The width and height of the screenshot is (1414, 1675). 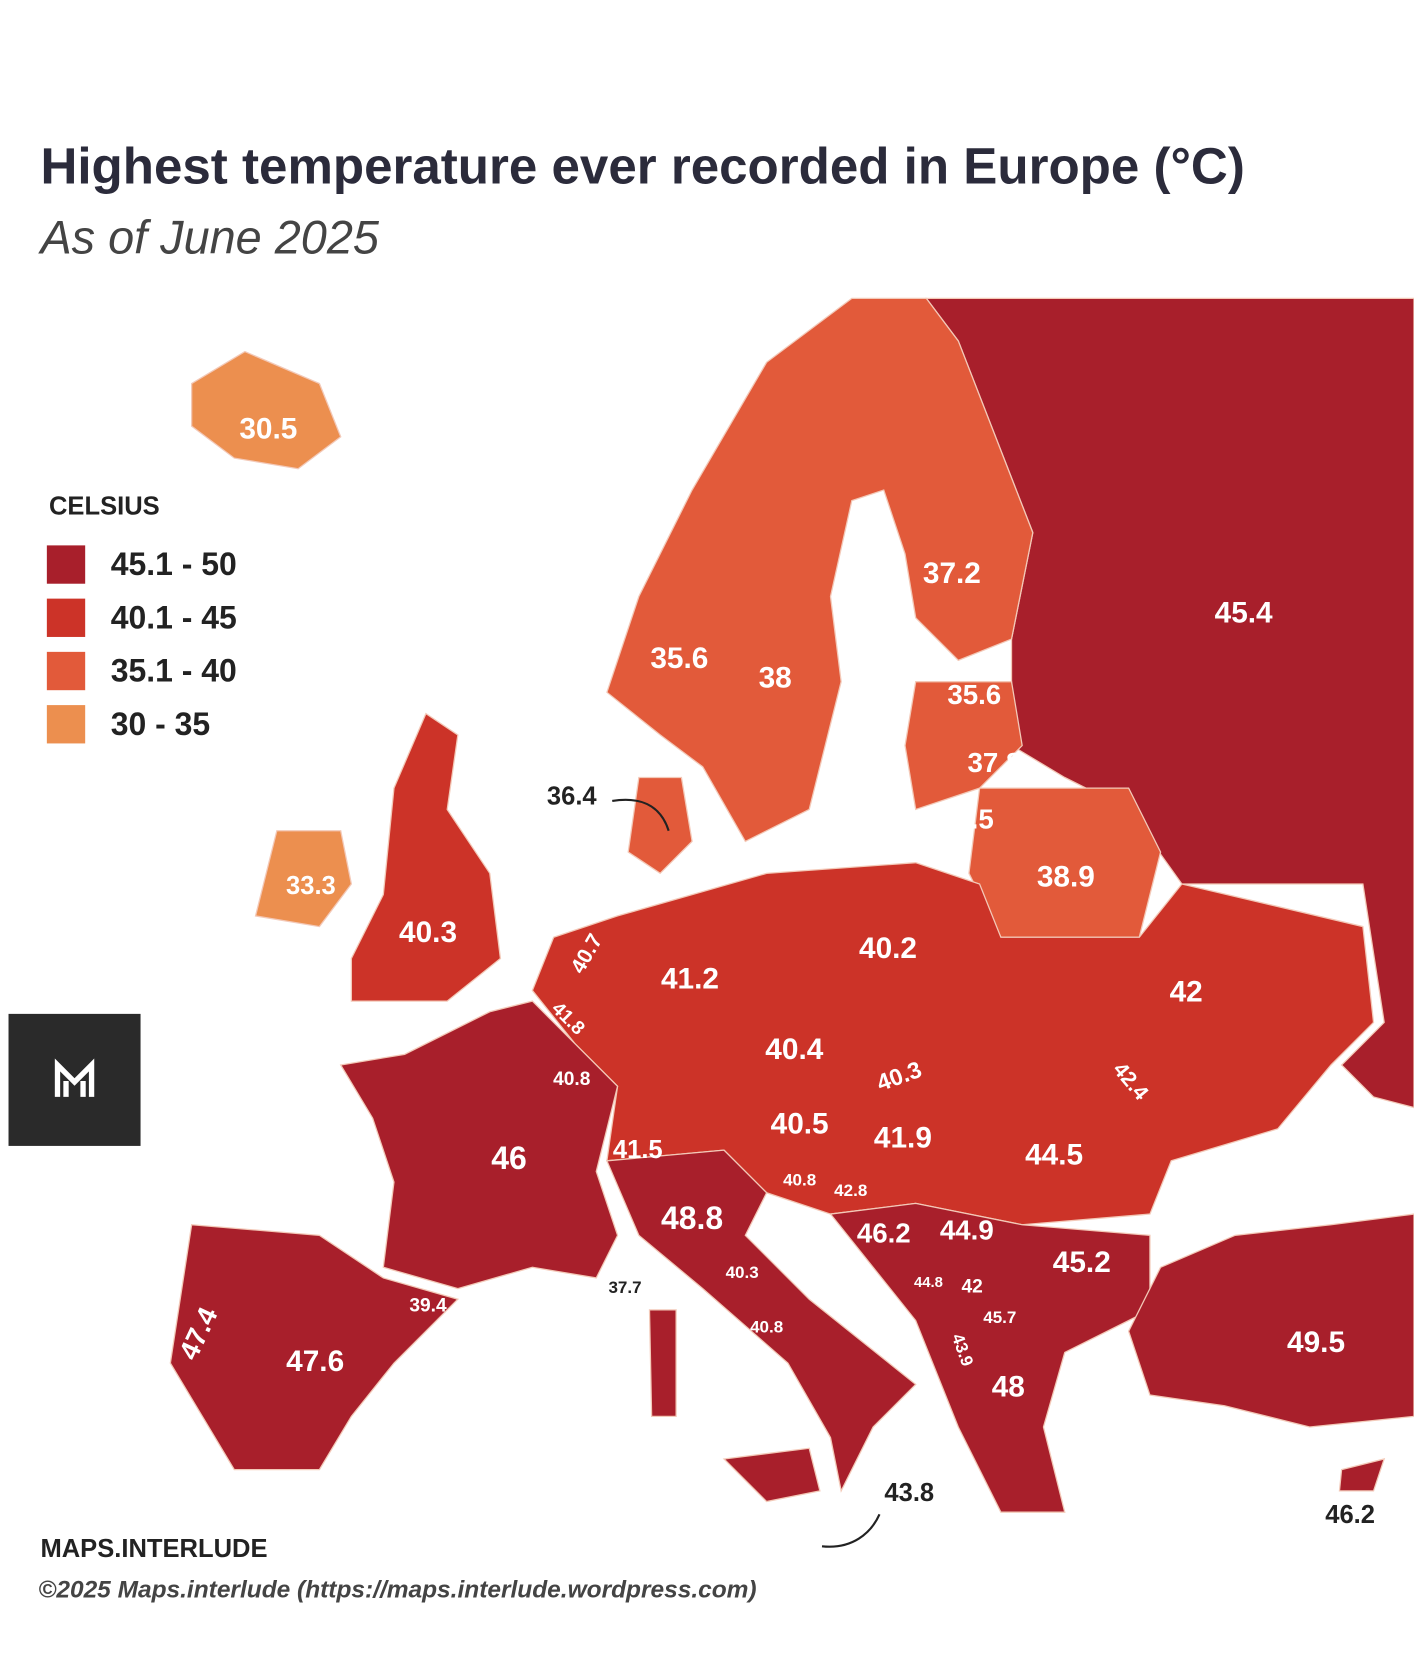 I want to click on legend-label: 45.1 - 50, so click(x=174, y=564).